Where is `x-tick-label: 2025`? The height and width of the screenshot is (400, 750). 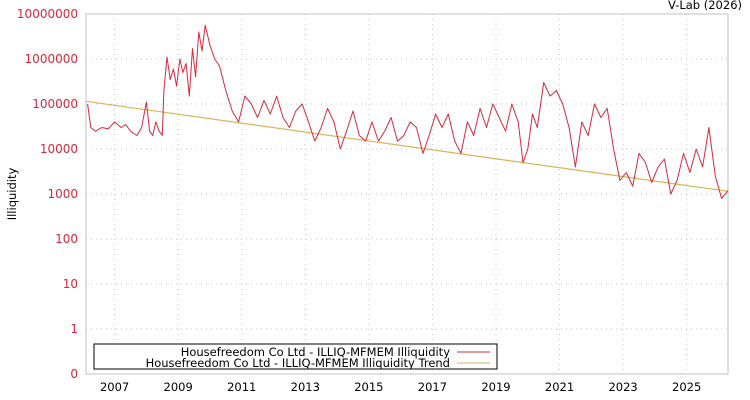
x-tick-label: 2025 is located at coordinates (686, 387).